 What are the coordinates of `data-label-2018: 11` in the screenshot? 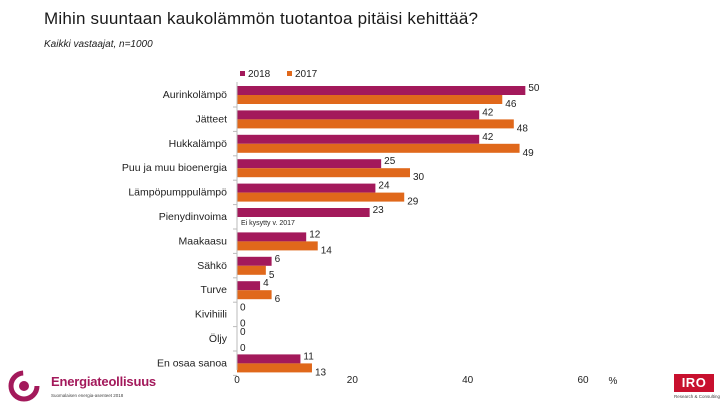 It's located at (308, 356).